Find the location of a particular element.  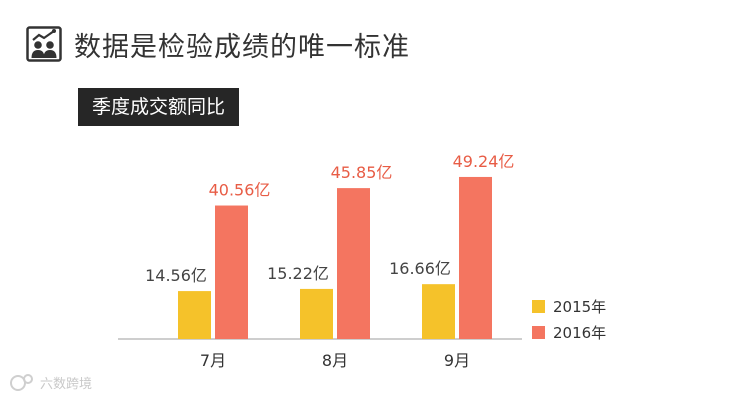

x-tick-label: 8月 is located at coordinates (335, 360).